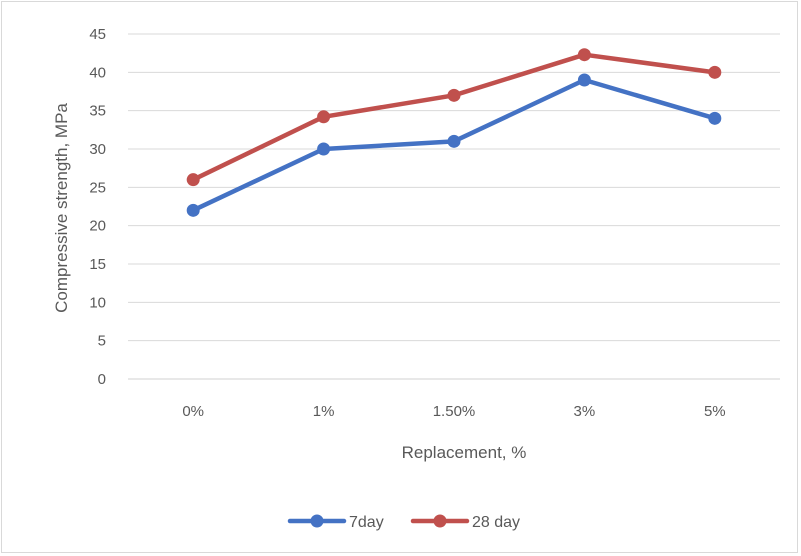 The image size is (801, 556). Describe the element at coordinates (403, 522) in the screenshot. I see `legend: 7day 28 day` at that location.